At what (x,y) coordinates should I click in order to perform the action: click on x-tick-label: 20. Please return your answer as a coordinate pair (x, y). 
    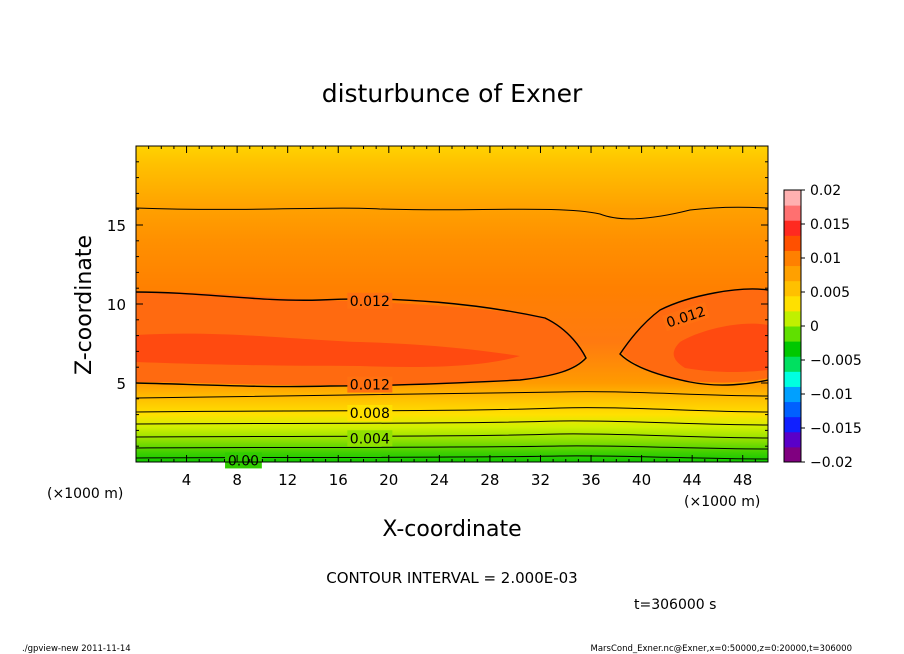
    Looking at the image, I should click on (388, 480).